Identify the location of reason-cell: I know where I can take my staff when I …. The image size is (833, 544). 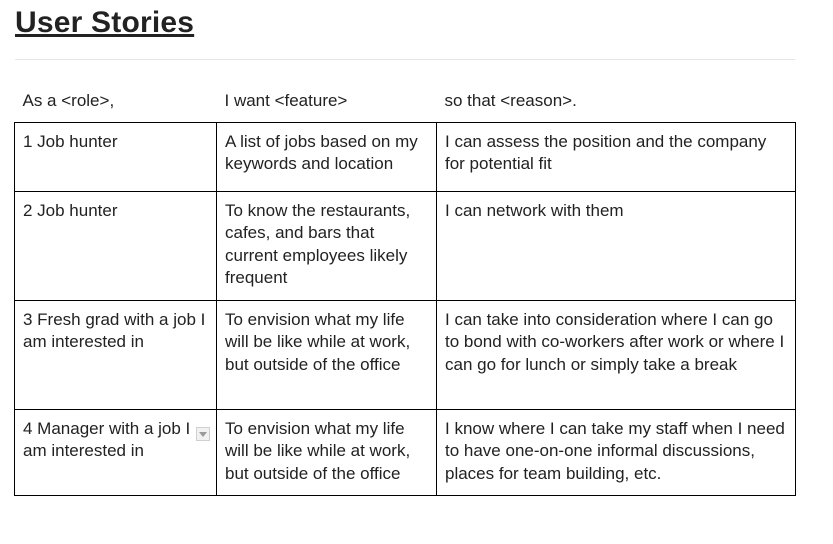
(616, 452).